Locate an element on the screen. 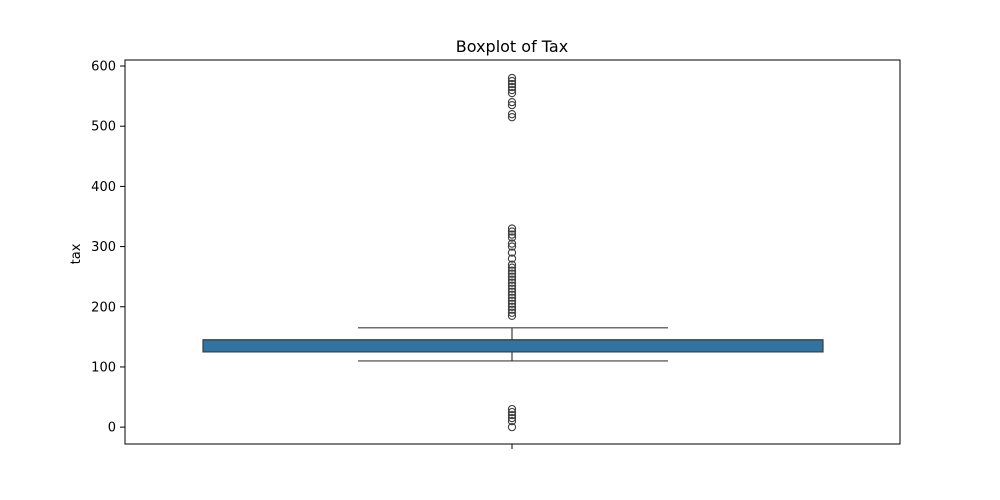  y-axis: 0 100 200 300 400 500 600 is located at coordinates (108, 248).